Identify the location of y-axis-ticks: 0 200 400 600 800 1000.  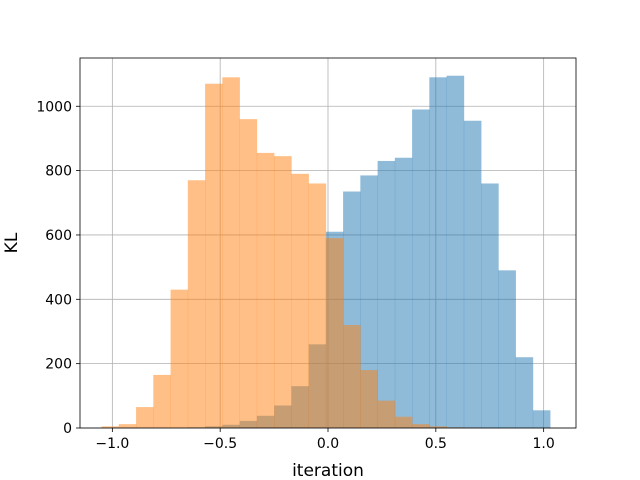
(58, 268).